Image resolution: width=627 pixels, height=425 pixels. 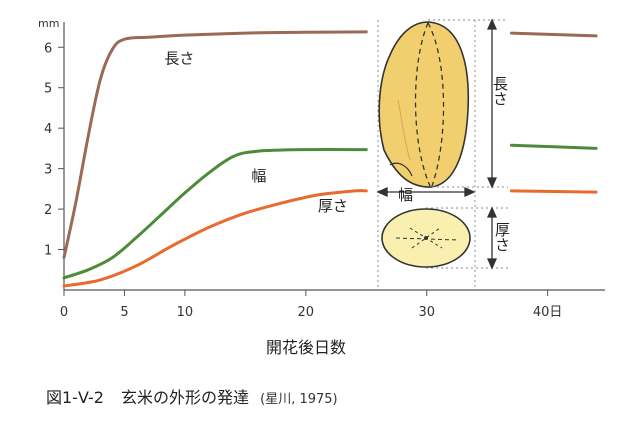 What do you see at coordinates (215, 238) in the screenshot?
I see `series-line` at bounding box center [215, 238].